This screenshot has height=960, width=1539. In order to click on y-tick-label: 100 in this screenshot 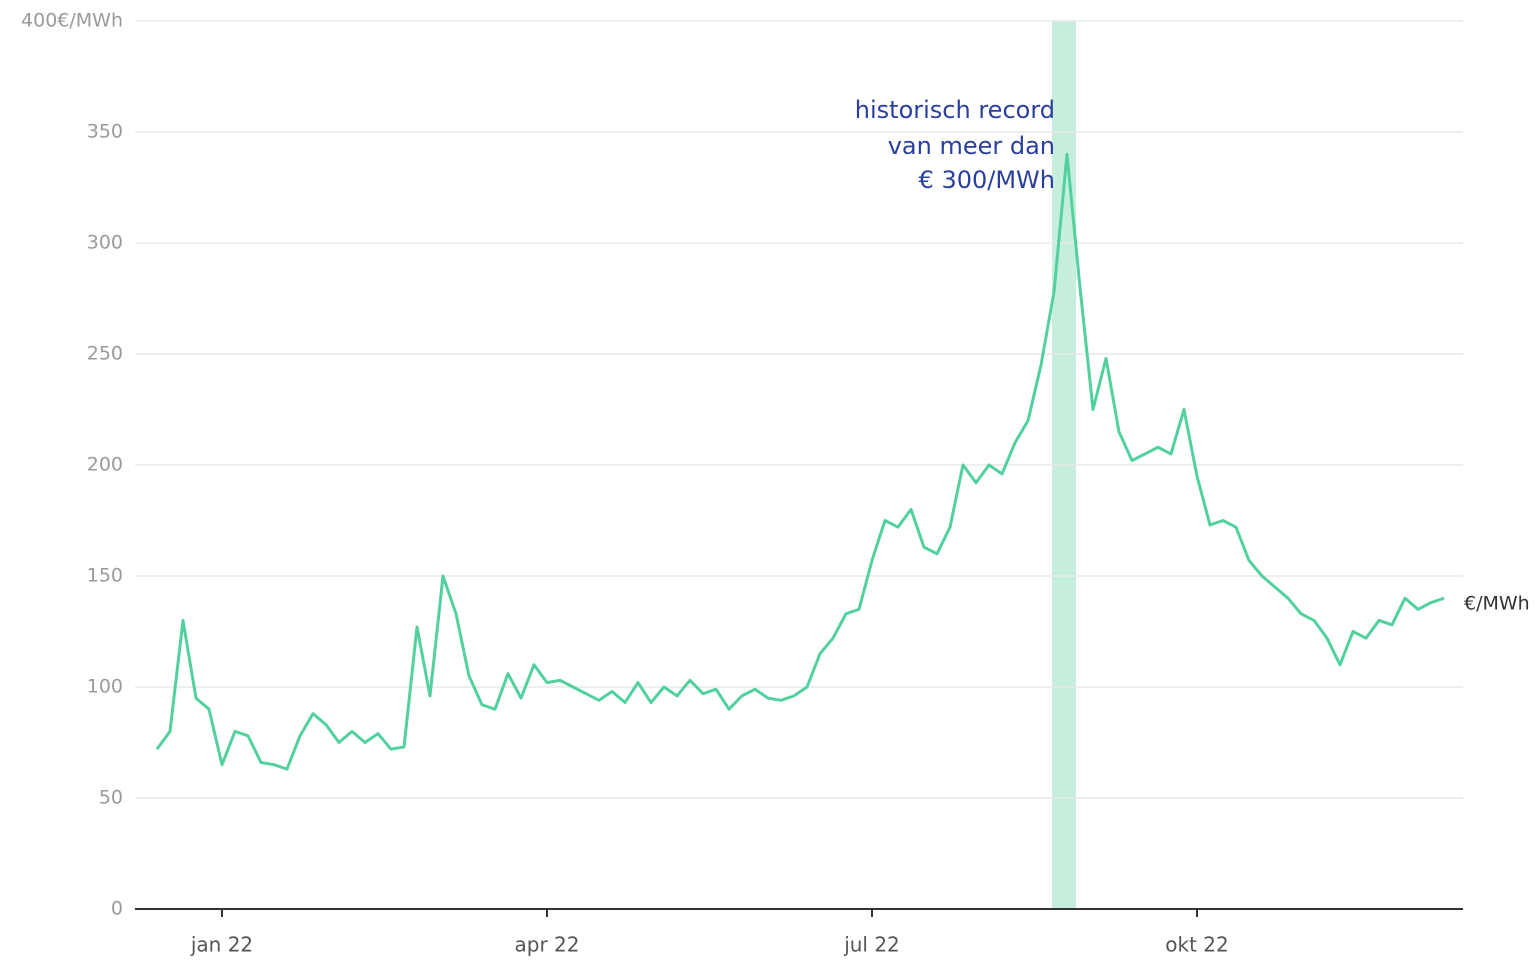, I will do `click(105, 687)`.